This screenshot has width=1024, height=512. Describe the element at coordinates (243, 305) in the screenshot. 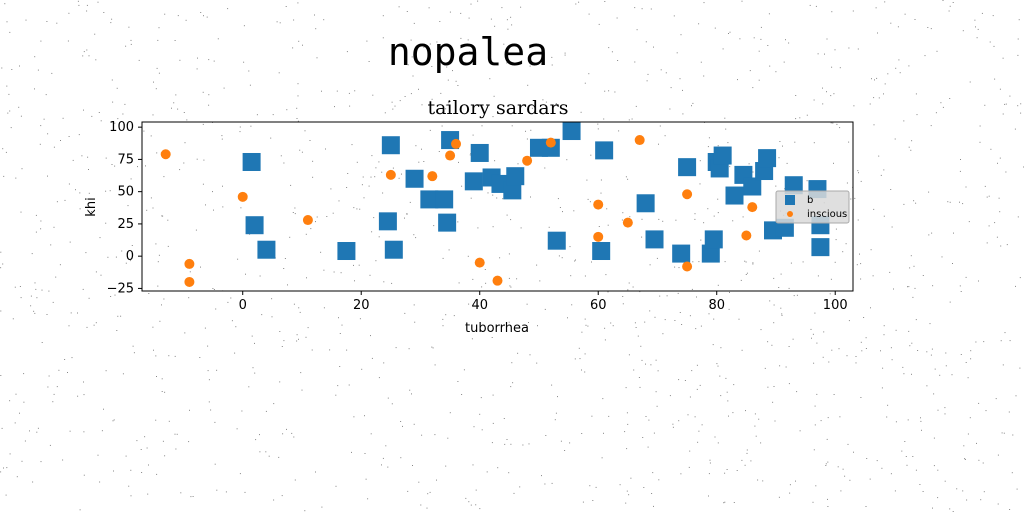

I see `x-tick-label-0: 0` at that location.